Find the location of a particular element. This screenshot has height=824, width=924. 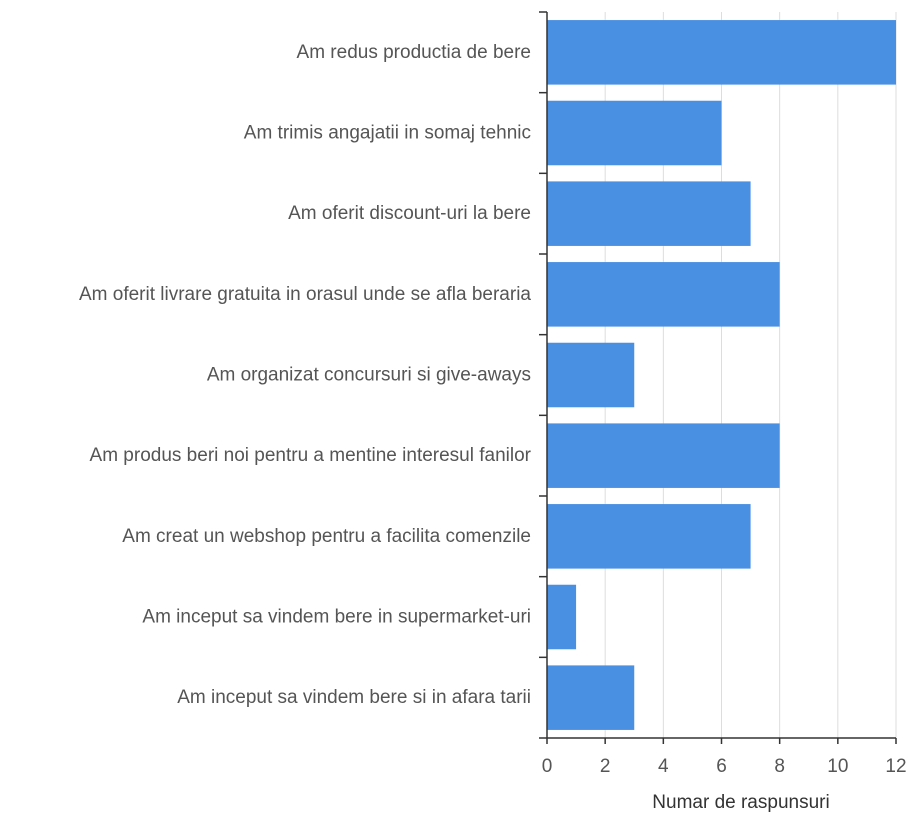

x-tick-labels: 0 2 4 6 8 10 12 is located at coordinates (724, 766).